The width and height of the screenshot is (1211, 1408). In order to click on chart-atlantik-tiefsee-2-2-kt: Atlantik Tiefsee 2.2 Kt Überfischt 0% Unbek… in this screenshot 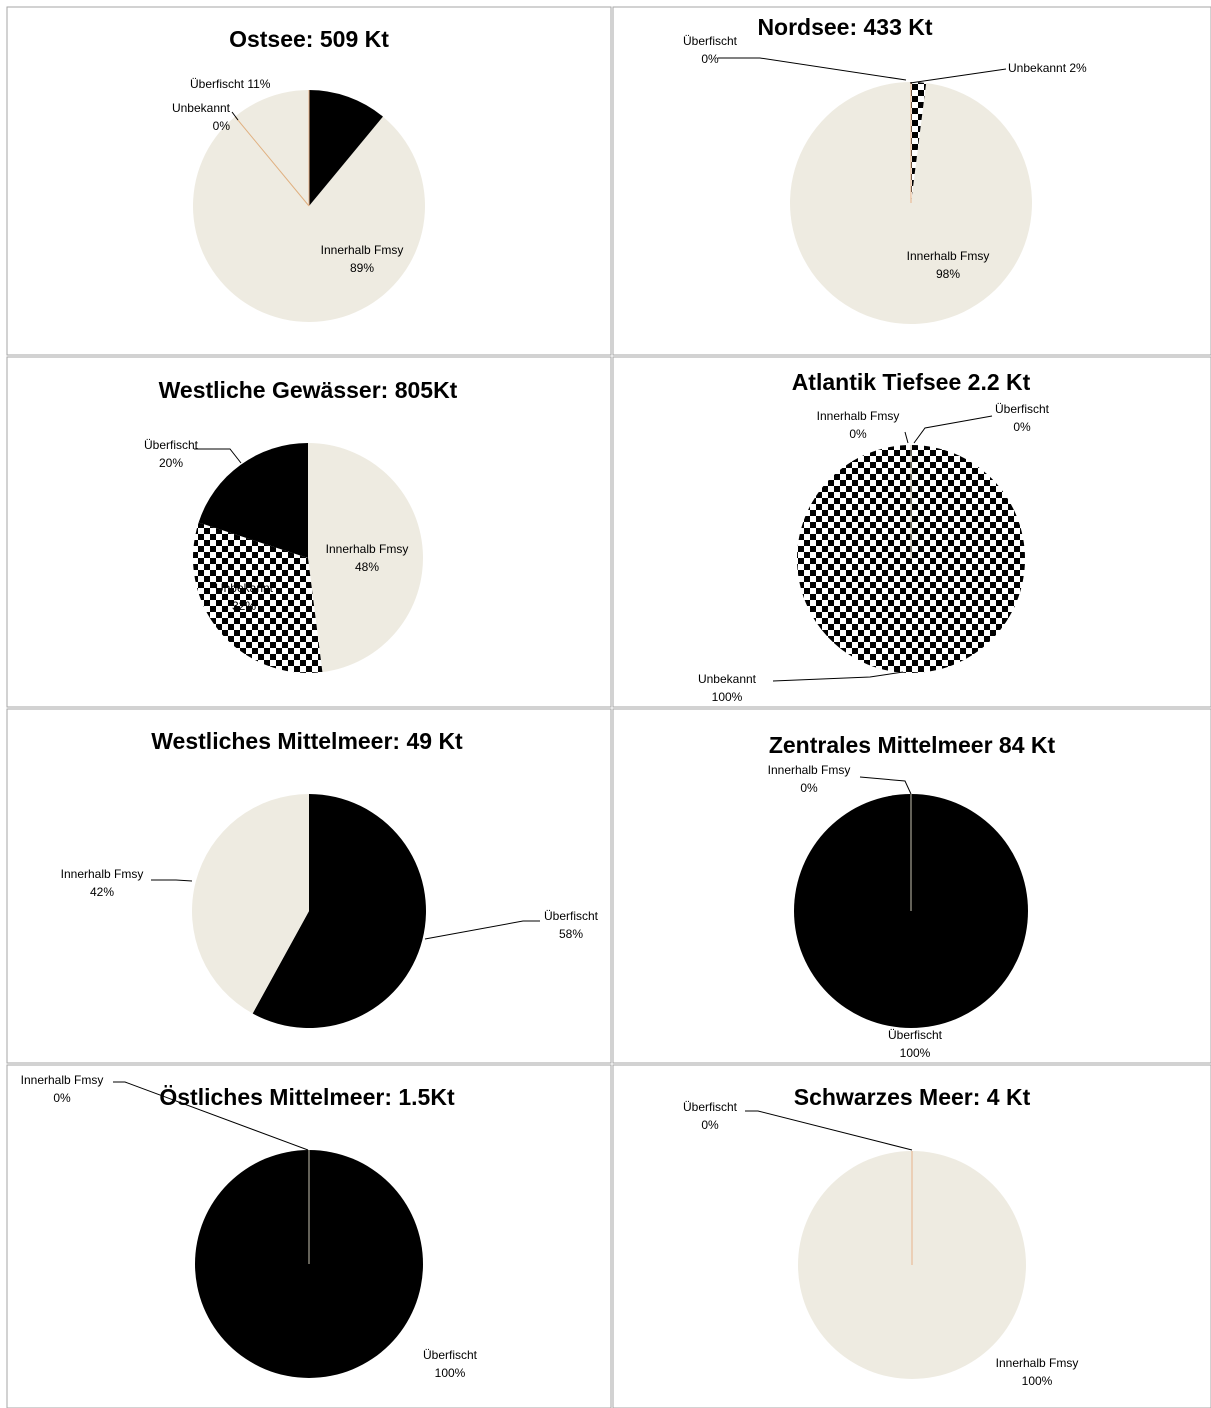, I will do `click(911, 532)`.